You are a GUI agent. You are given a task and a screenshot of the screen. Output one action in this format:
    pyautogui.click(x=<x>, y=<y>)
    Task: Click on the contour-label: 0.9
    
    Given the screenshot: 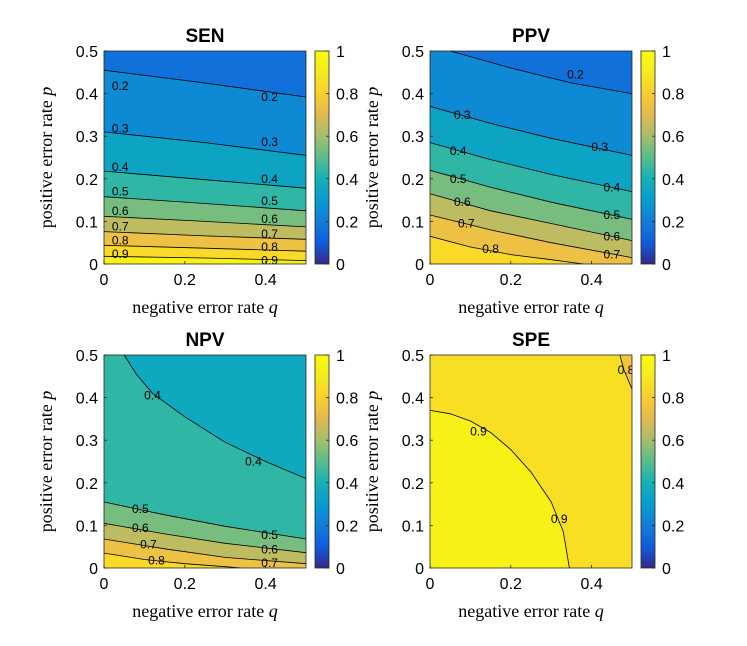 What is the action you would take?
    pyautogui.click(x=559, y=519)
    